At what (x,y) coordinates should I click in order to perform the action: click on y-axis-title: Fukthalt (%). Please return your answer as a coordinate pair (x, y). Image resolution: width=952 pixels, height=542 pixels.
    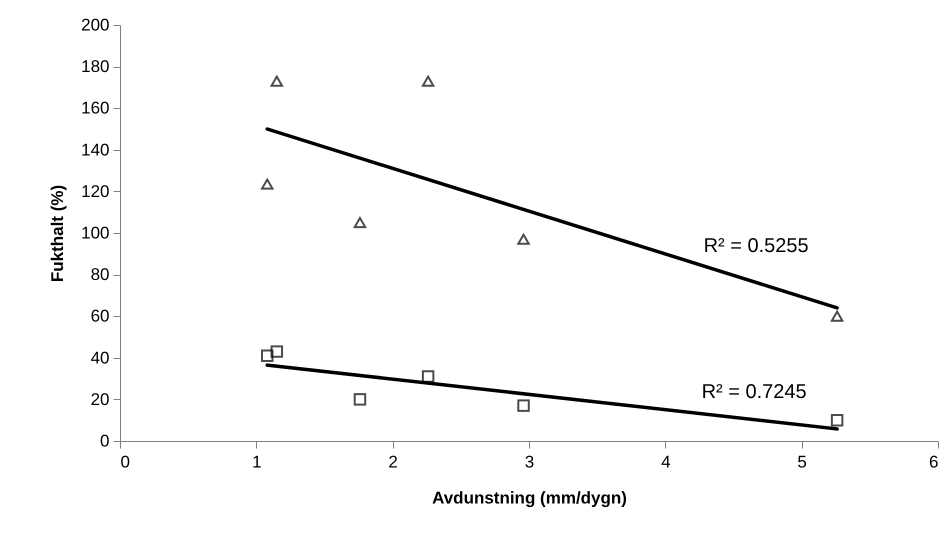
    Looking at the image, I should click on (58, 233).